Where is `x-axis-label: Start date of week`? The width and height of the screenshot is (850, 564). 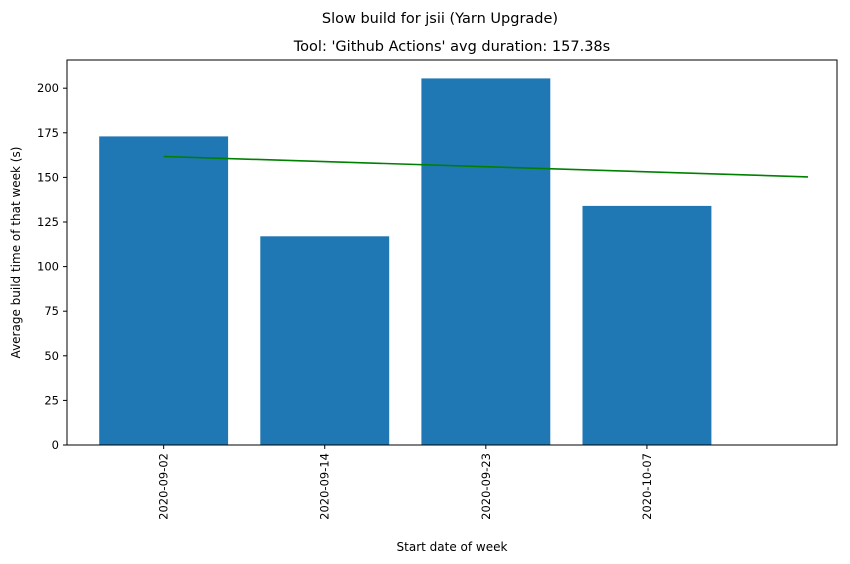
x-axis-label: Start date of week is located at coordinates (452, 547).